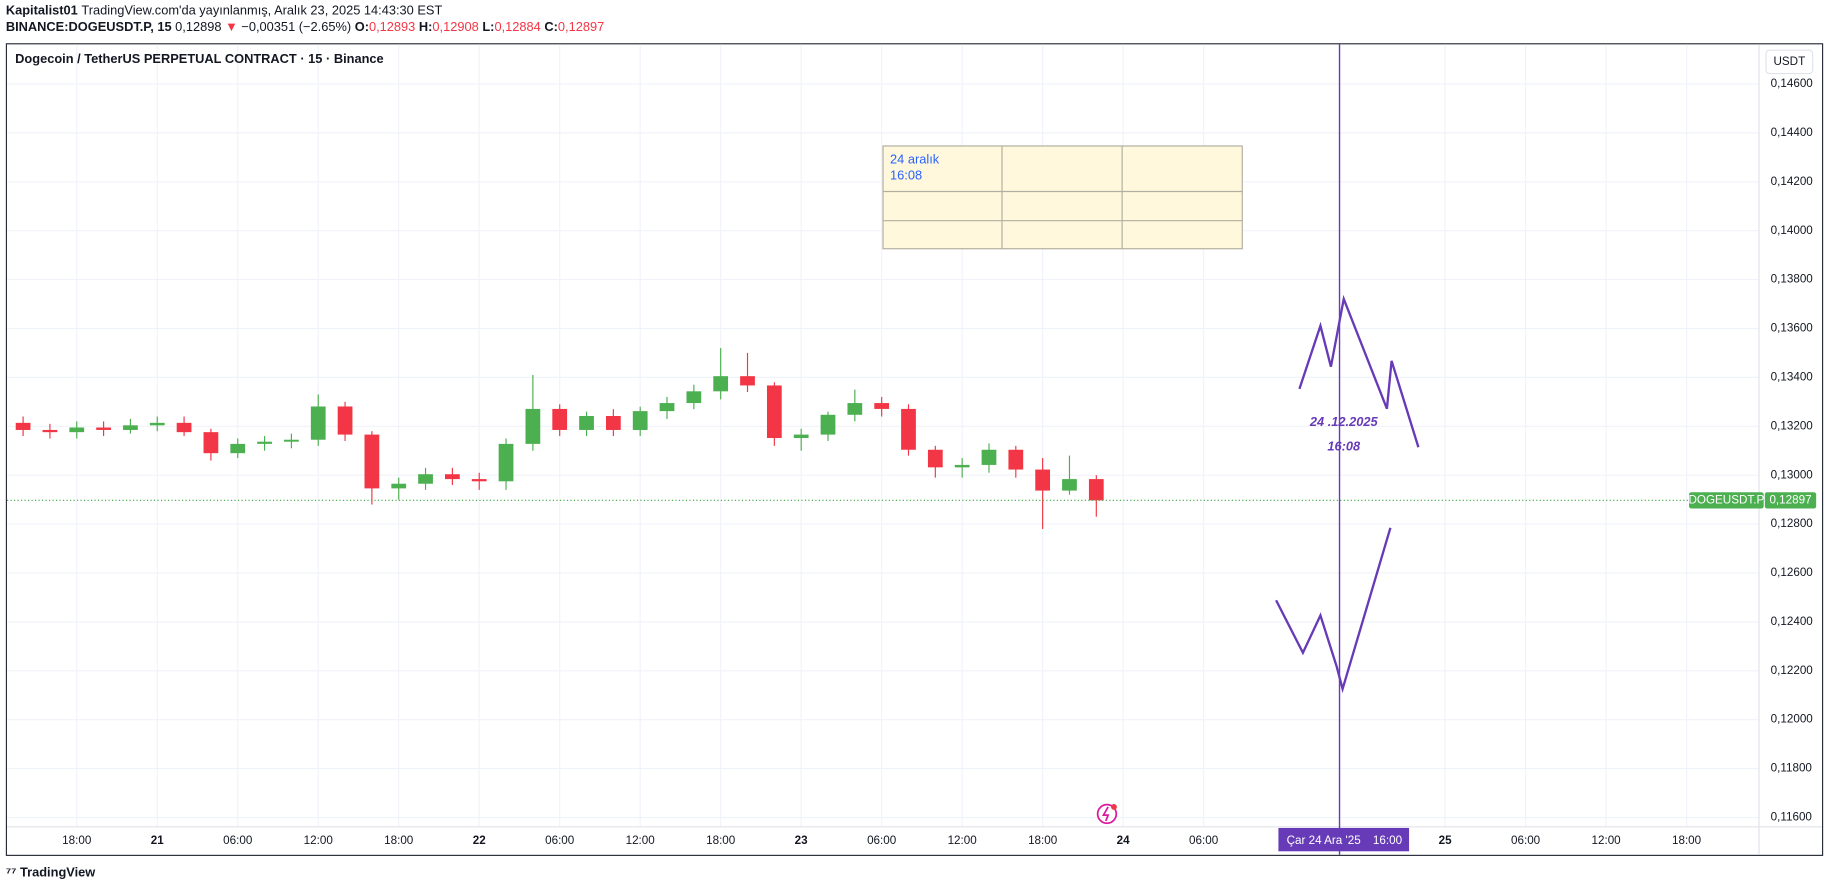  Describe the element at coordinates (1792, 230) in the screenshot. I see `y-tick-label: 0,14000` at that location.